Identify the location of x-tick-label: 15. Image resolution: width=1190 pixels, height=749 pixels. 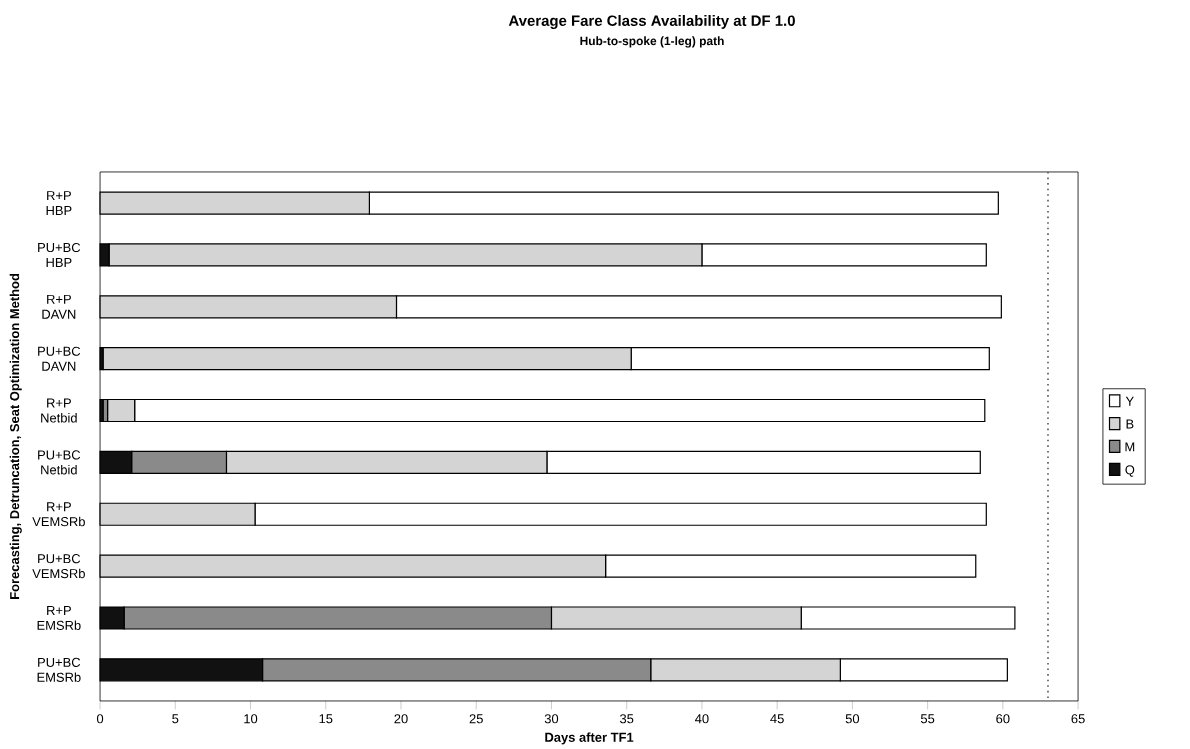
(326, 719).